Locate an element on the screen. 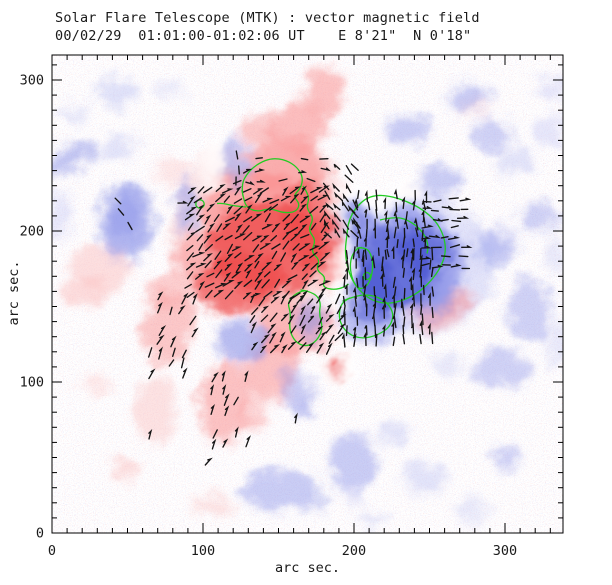 The height and width of the screenshot is (585, 612). x-tick-label: 0 is located at coordinates (52, 551).